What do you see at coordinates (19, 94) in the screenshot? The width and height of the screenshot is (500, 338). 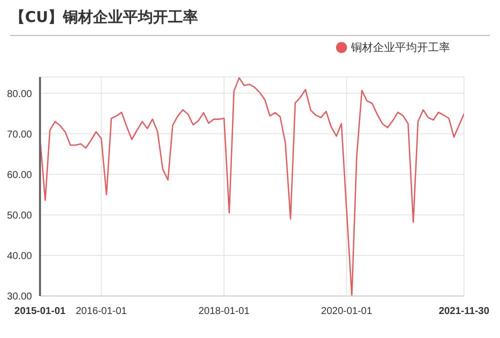 I see `y-tick-label: 80.00` at bounding box center [19, 94].